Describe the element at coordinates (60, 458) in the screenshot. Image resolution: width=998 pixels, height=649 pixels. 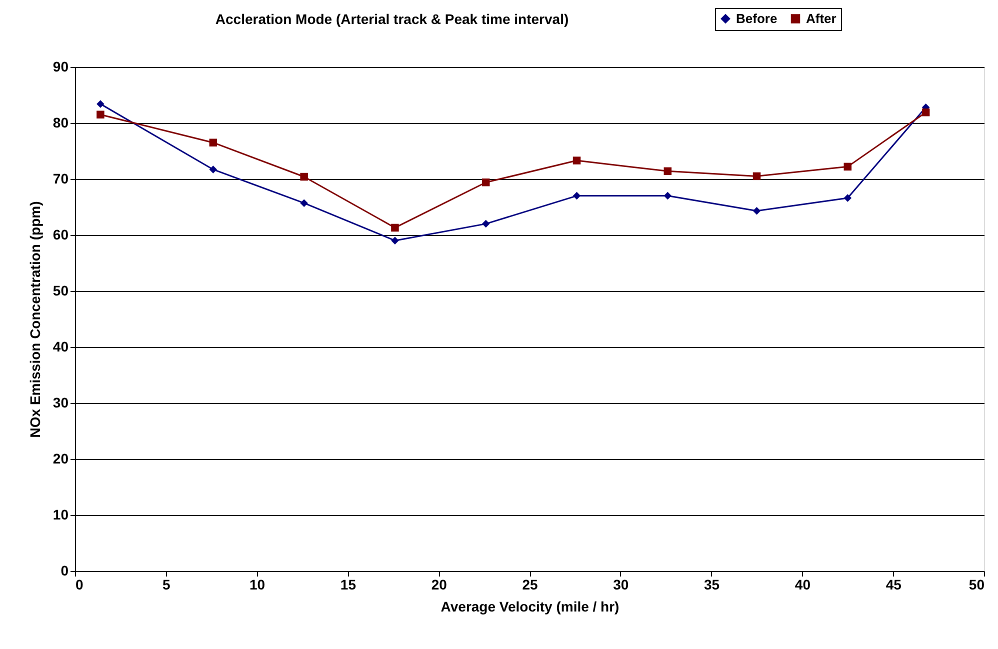
I see `y-tick-label: 20` at that location.